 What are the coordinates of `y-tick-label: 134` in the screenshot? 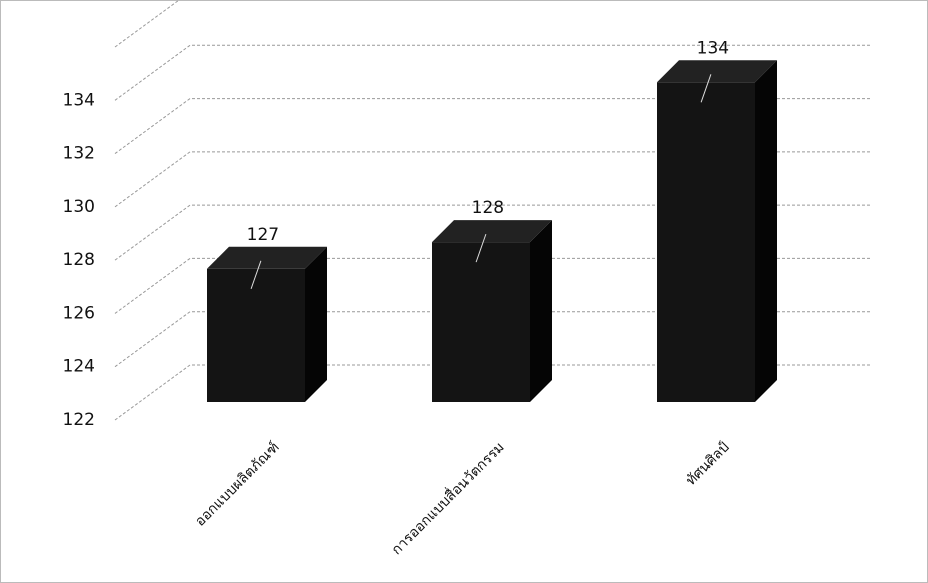 It's located at (79, 100).